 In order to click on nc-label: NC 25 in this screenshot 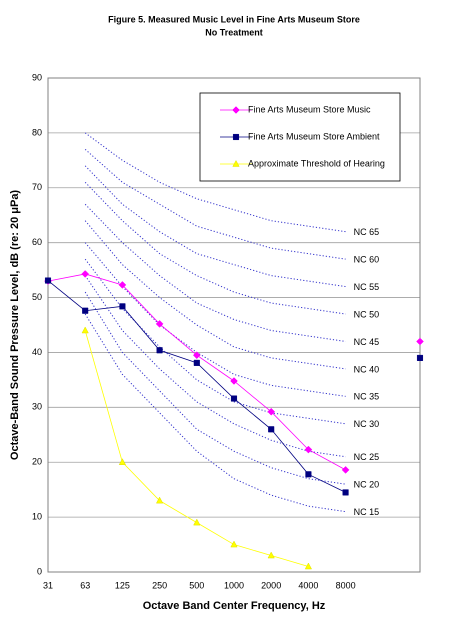, I will do `click(367, 457)`.